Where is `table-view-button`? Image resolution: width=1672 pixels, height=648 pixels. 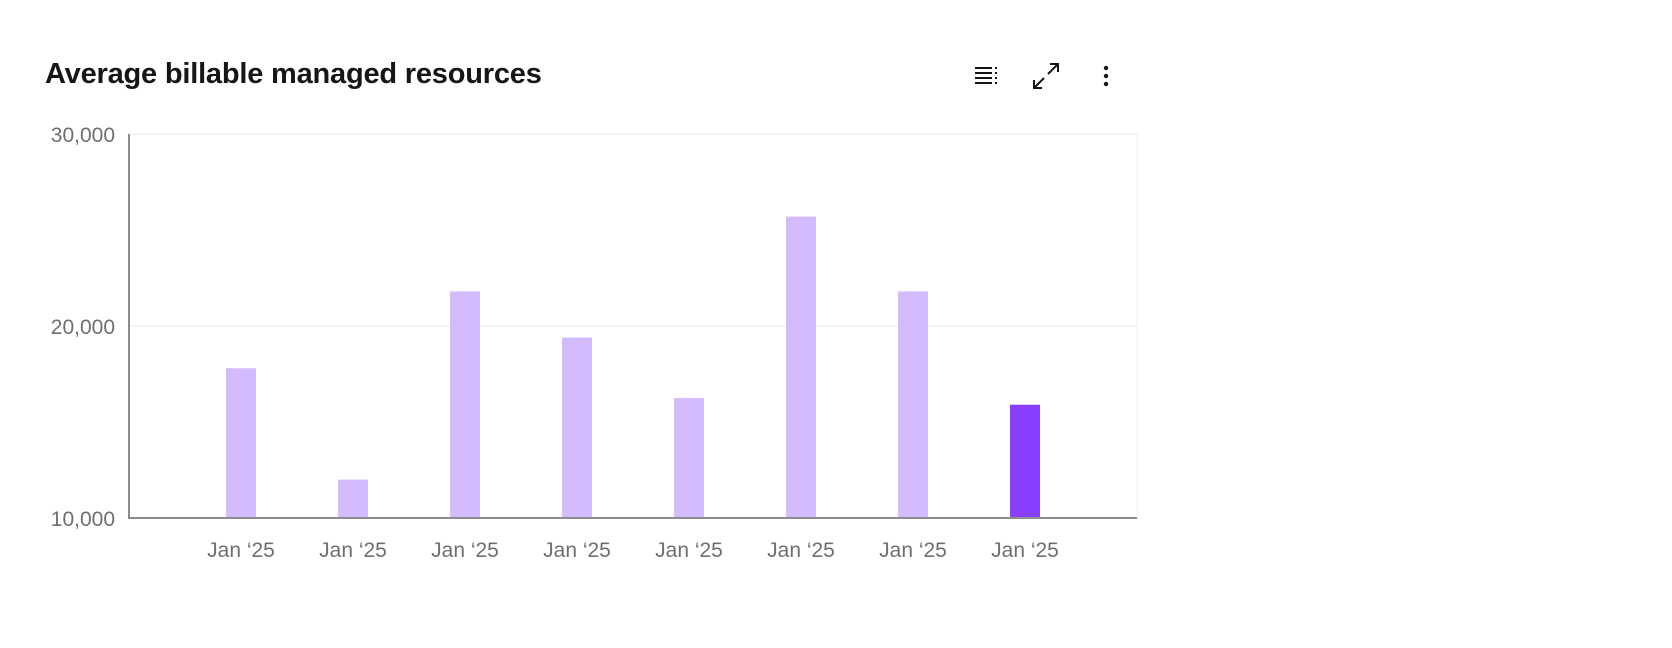
table-view-button is located at coordinates (986, 76).